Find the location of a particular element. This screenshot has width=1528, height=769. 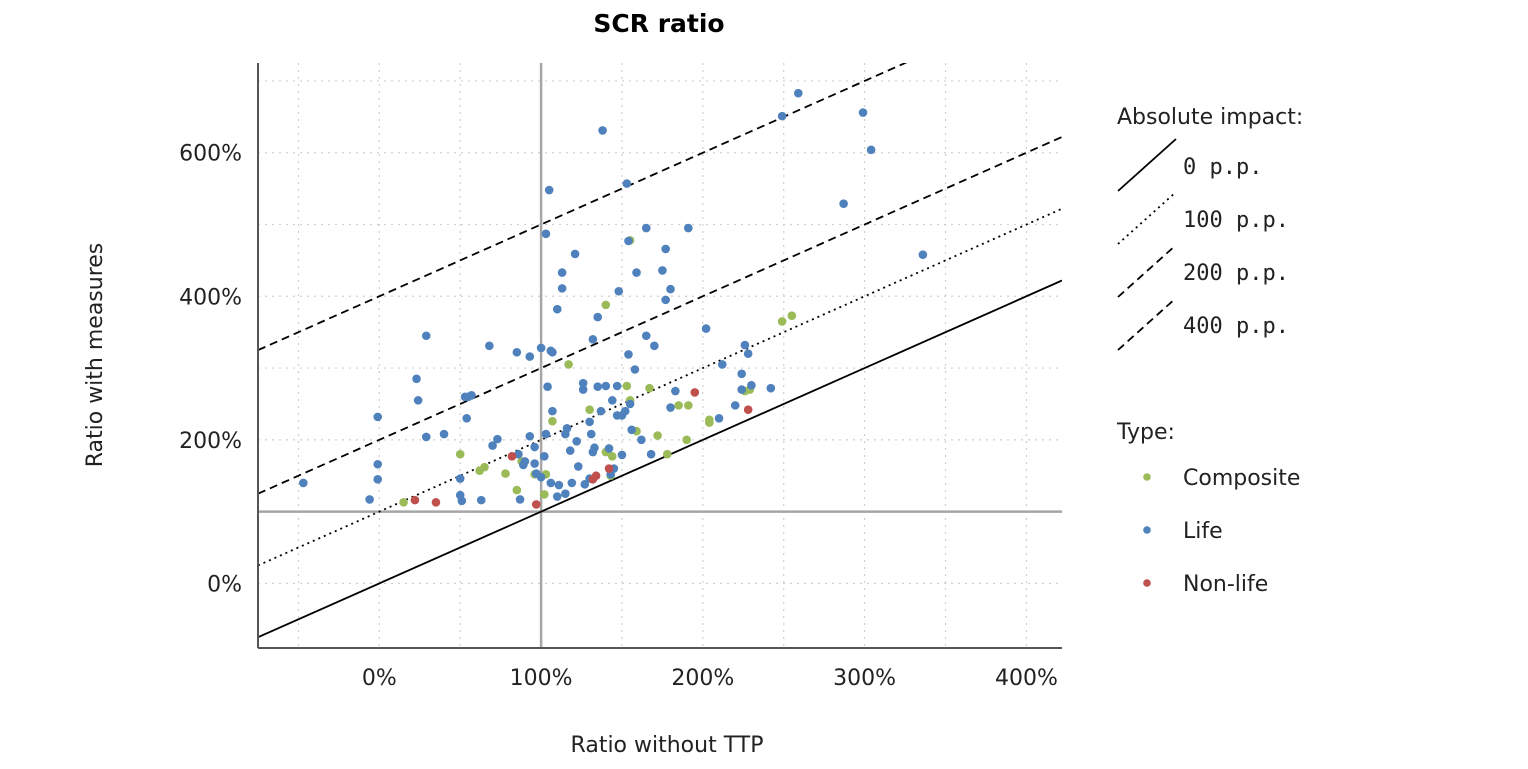

legend-type-label: Composite is located at coordinates (1241, 478).